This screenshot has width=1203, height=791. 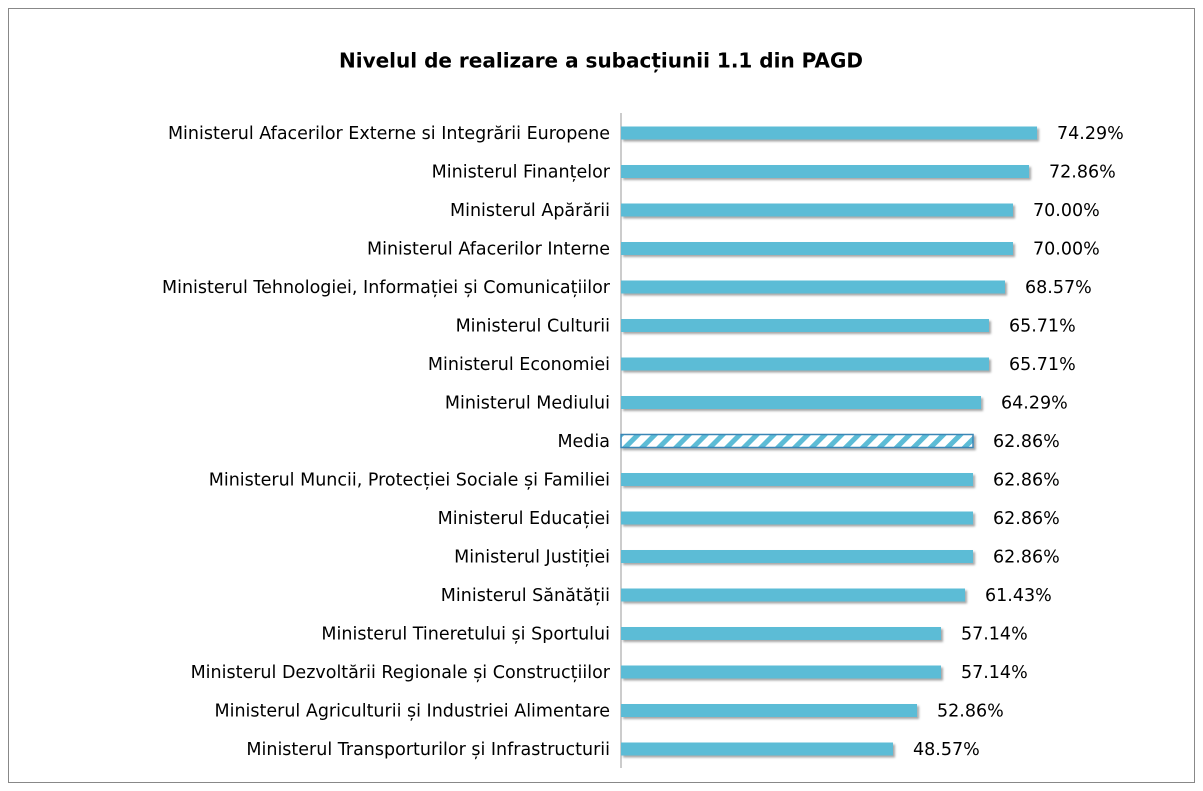 What do you see at coordinates (521, 173) in the screenshot?
I see `category-label: Ministerul Finanțelor` at bounding box center [521, 173].